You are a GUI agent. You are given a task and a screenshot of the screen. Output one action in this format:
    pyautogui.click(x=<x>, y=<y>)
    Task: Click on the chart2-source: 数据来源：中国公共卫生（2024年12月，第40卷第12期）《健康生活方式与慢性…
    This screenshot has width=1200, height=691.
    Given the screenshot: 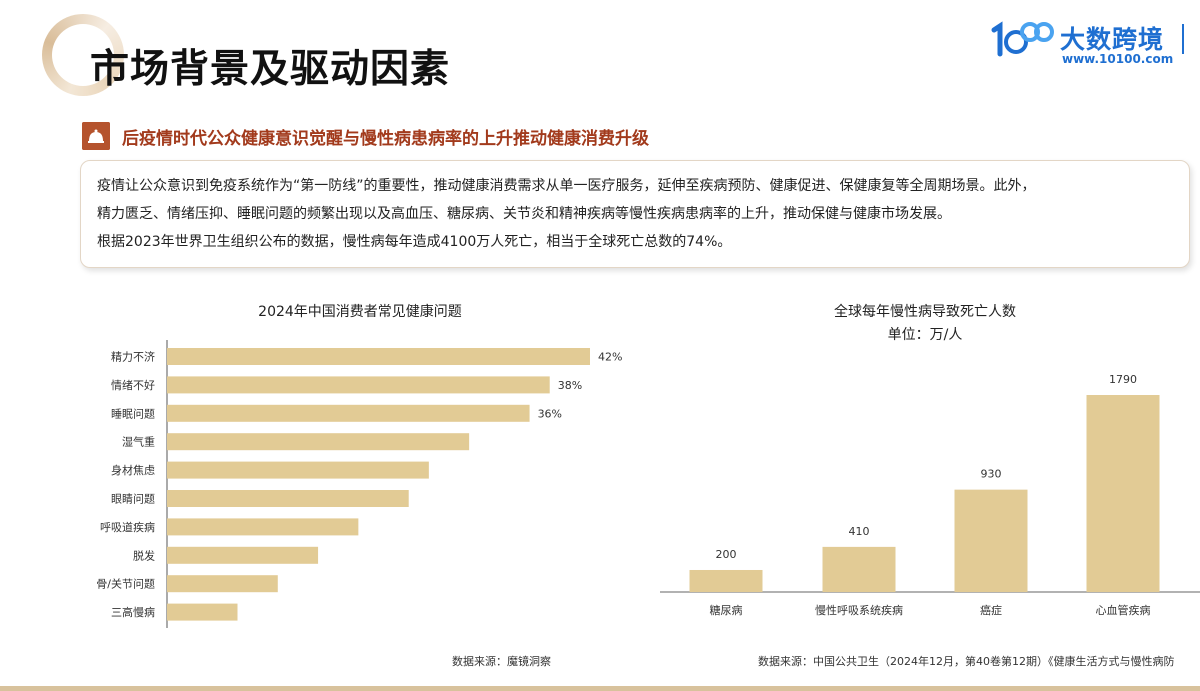 What is the action you would take?
    pyautogui.click(x=966, y=661)
    